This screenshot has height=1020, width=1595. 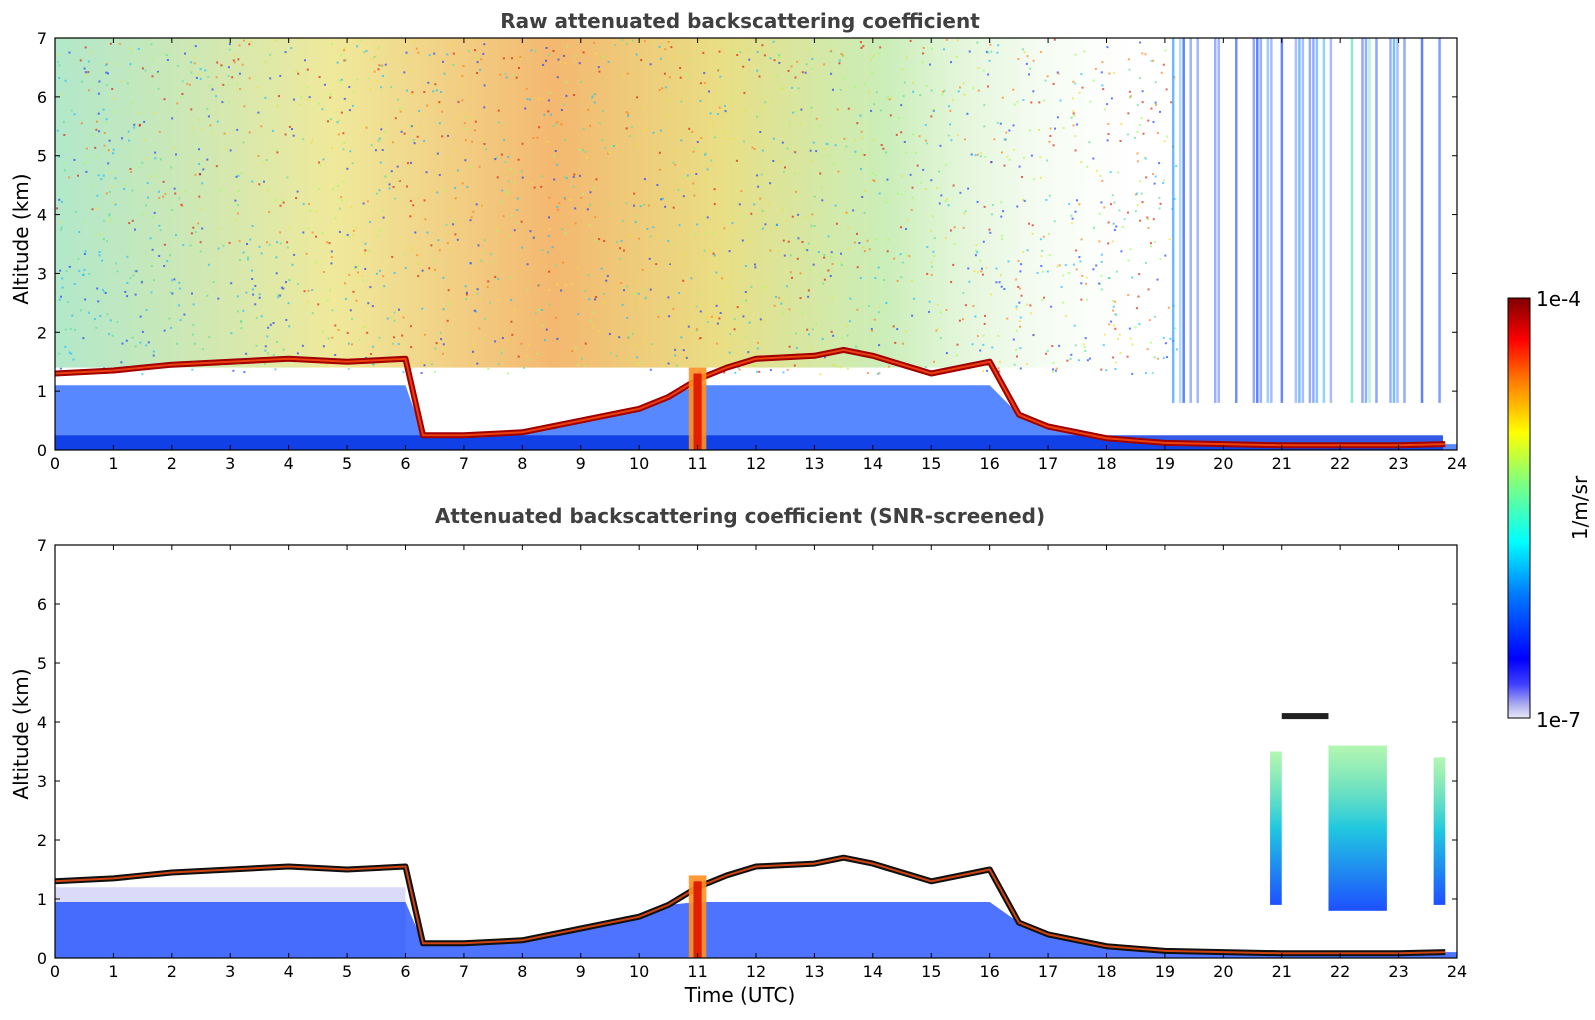 I want to click on colorbar: 1e-4 1e-7 1/m/sr, so click(x=1549, y=509).